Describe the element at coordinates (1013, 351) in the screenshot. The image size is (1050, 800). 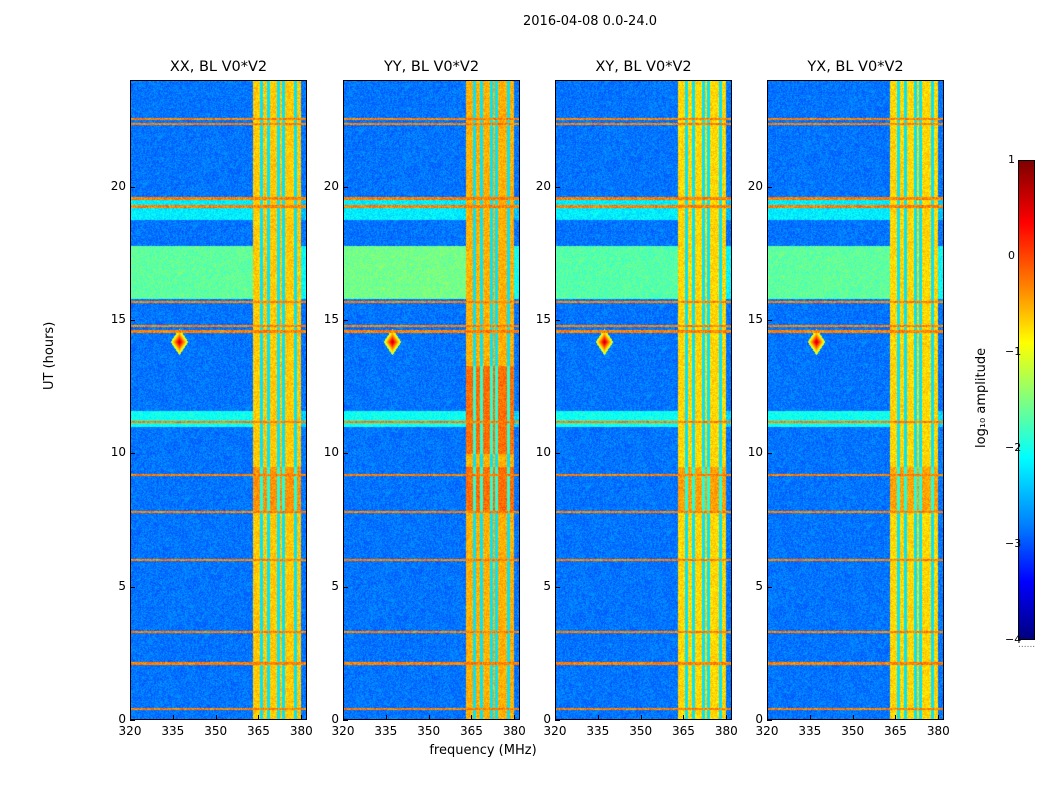
I see `colorbar-tick-label: −1` at that location.